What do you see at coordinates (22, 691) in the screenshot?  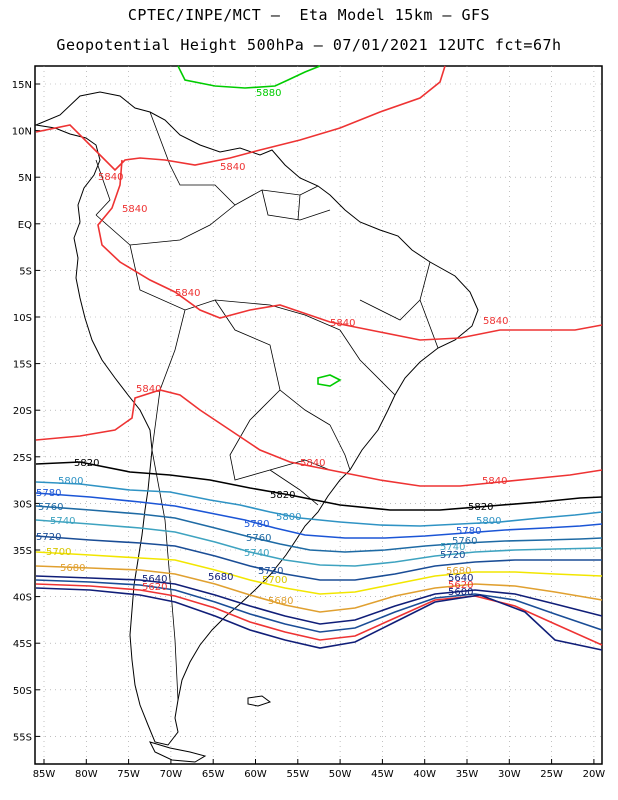 I see `lat-label: 50S` at bounding box center [22, 691].